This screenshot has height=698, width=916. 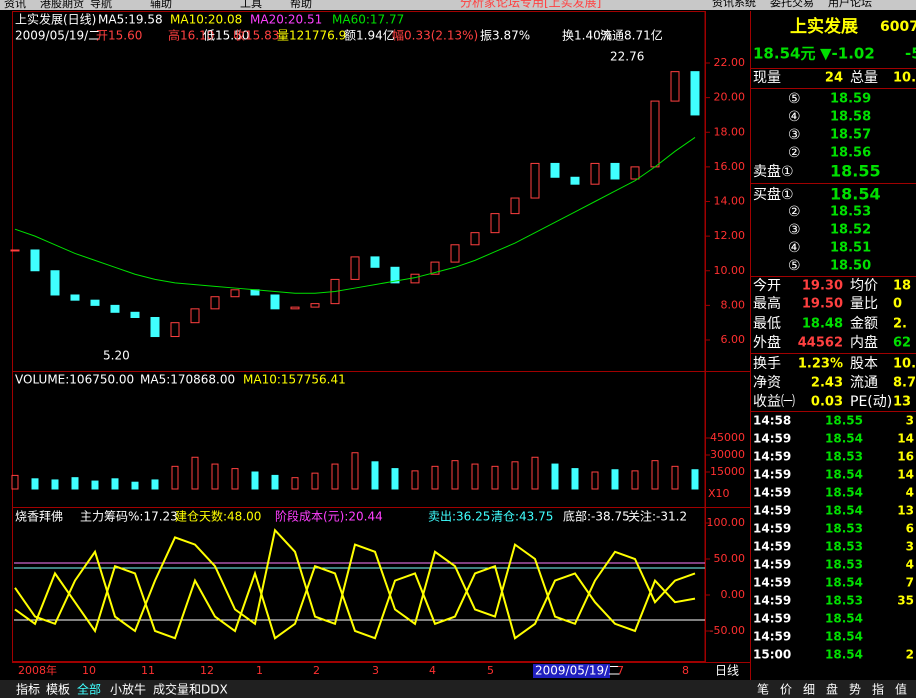 I want to click on book-price: 18.51, so click(x=850, y=248).